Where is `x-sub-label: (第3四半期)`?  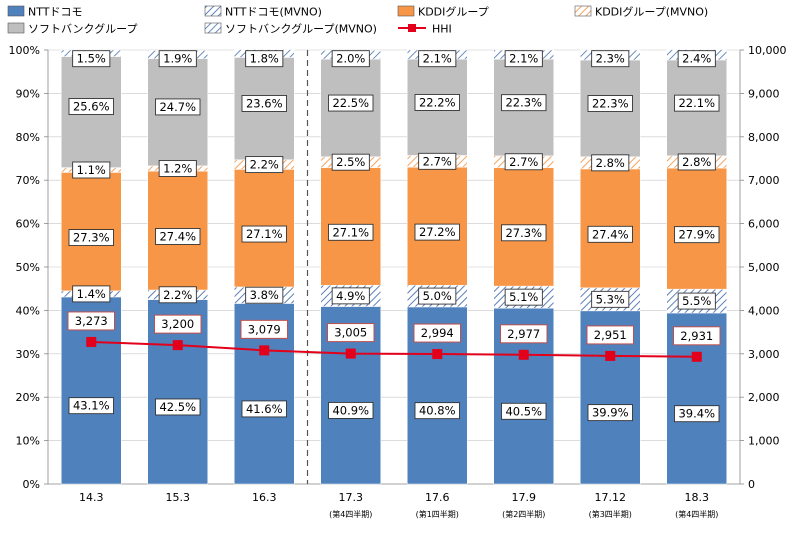 x-sub-label: (第3四半期) is located at coordinates (610, 514).